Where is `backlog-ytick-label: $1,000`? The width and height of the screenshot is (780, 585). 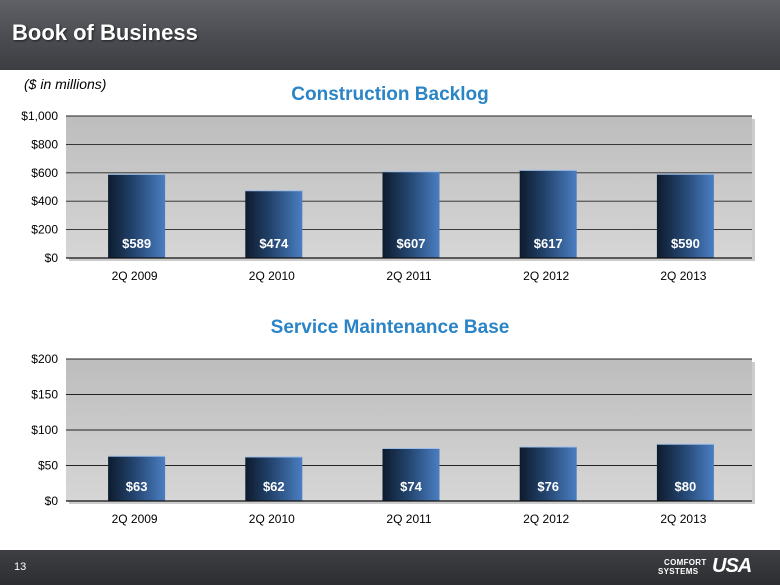
backlog-ytick-label: $1,000 is located at coordinates (39, 116).